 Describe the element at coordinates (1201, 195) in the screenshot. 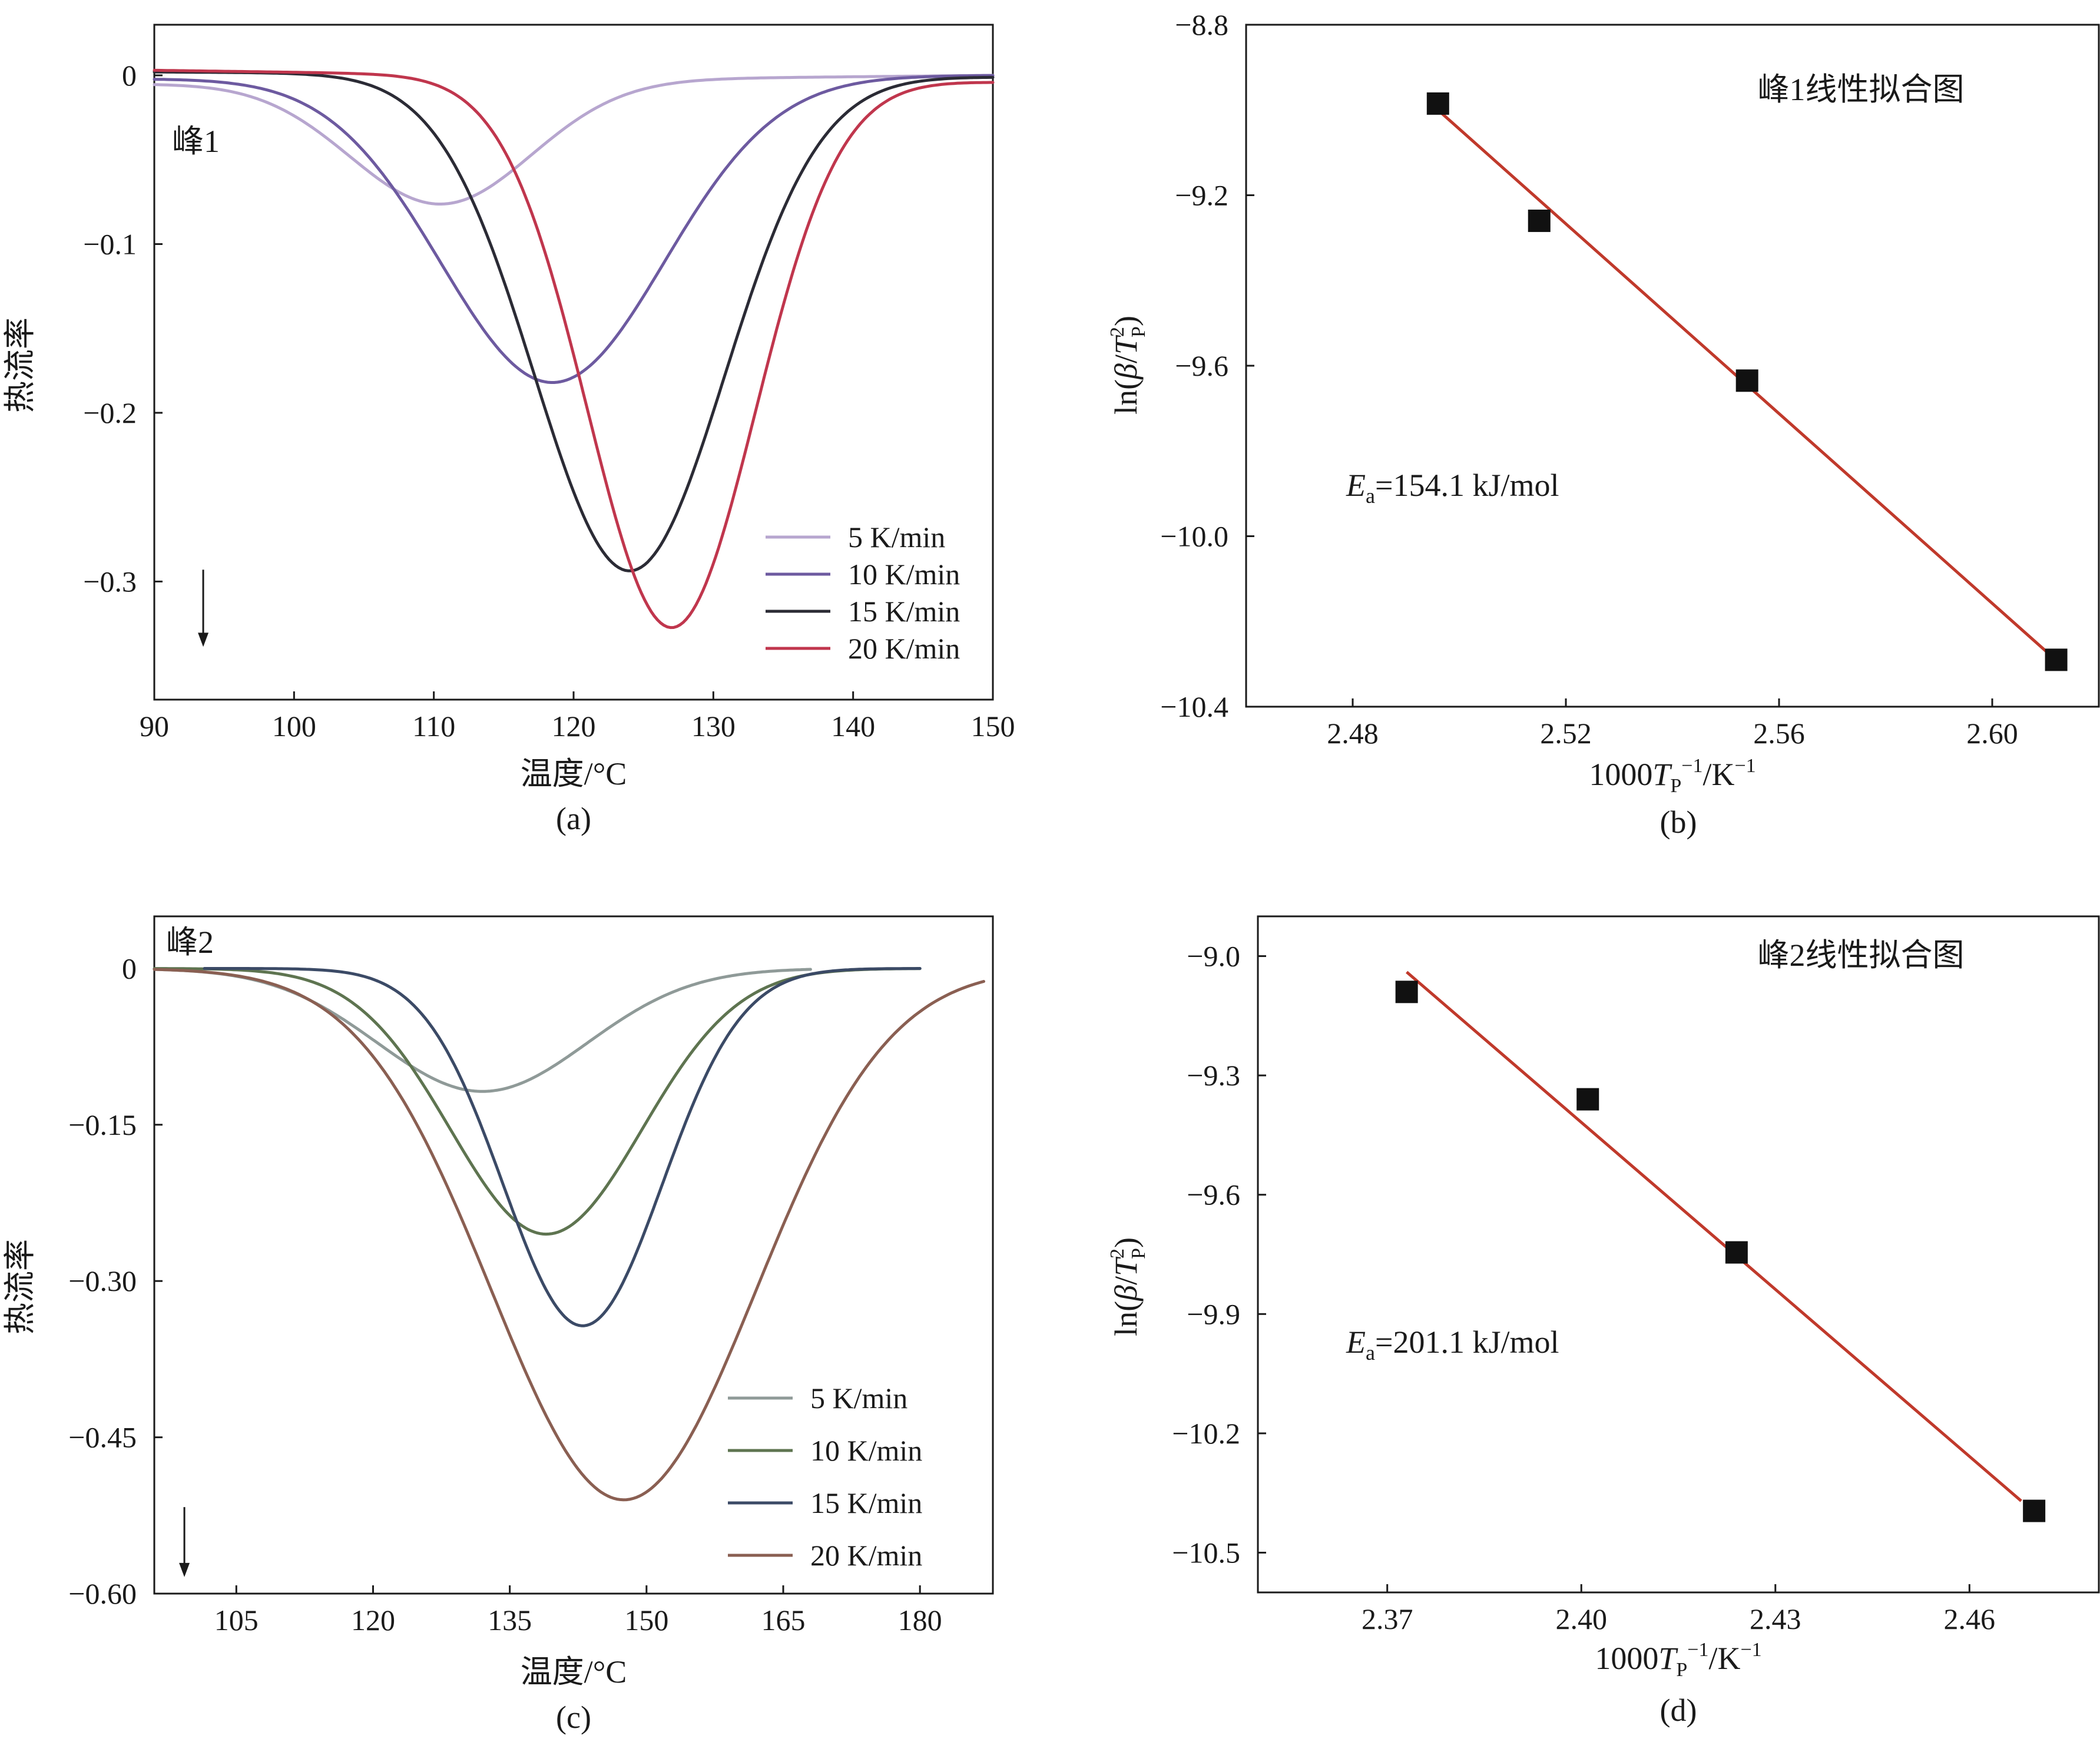

I see `y-tick-label: −9.2` at that location.